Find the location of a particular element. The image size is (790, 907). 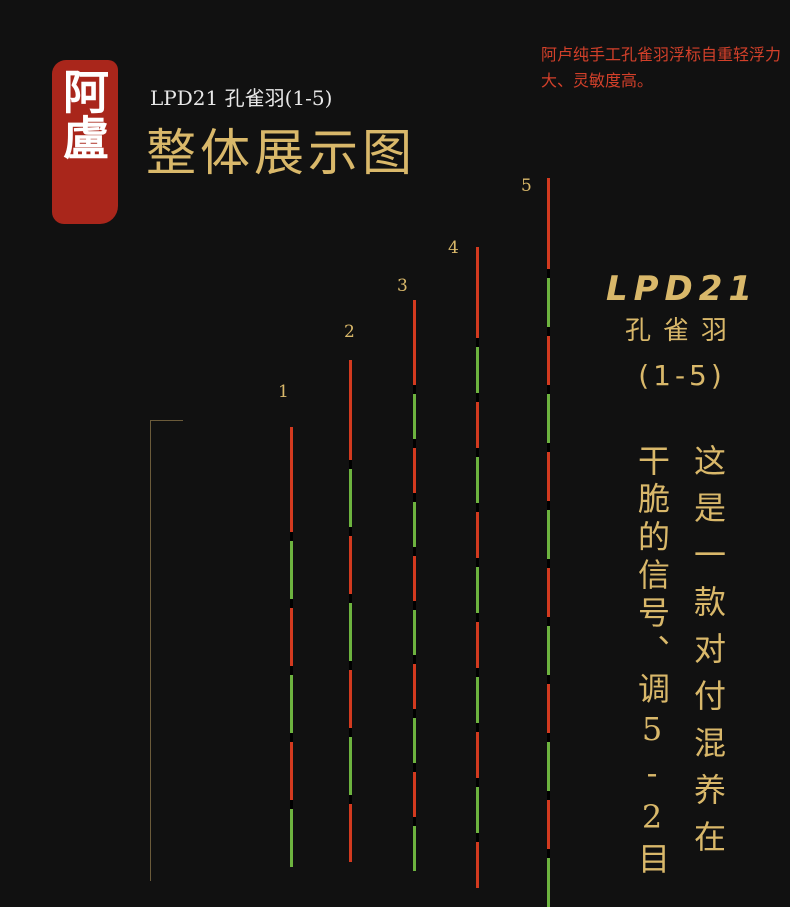

product-subtitle: LPD21 孔雀羽(1-5) is located at coordinates (241, 98).